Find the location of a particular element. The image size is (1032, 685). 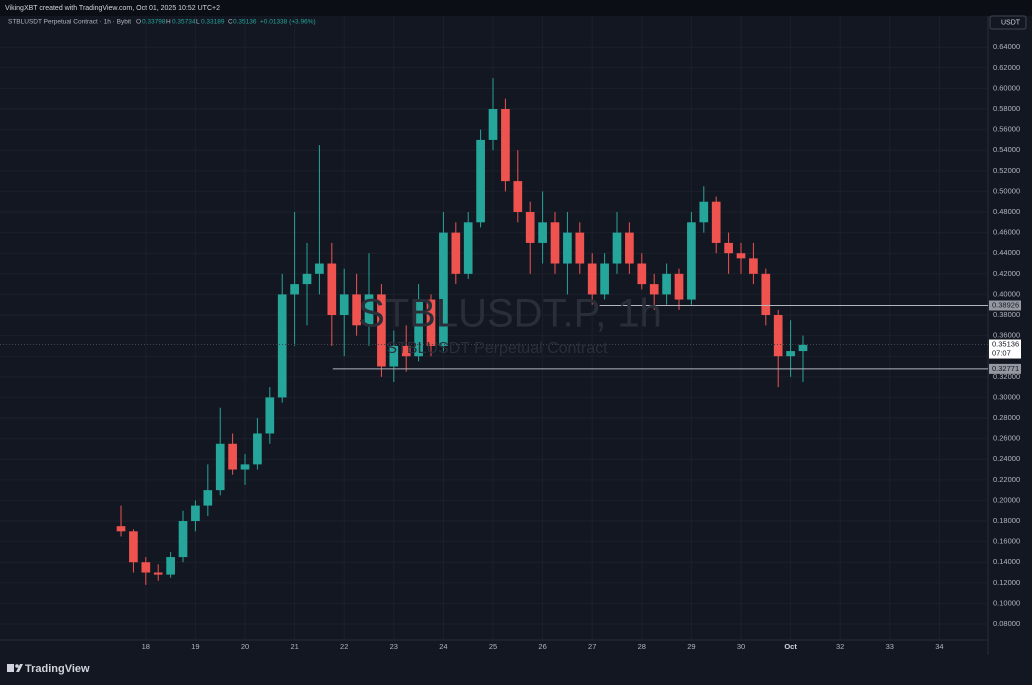

currency-button is located at coordinates (1008, 22).